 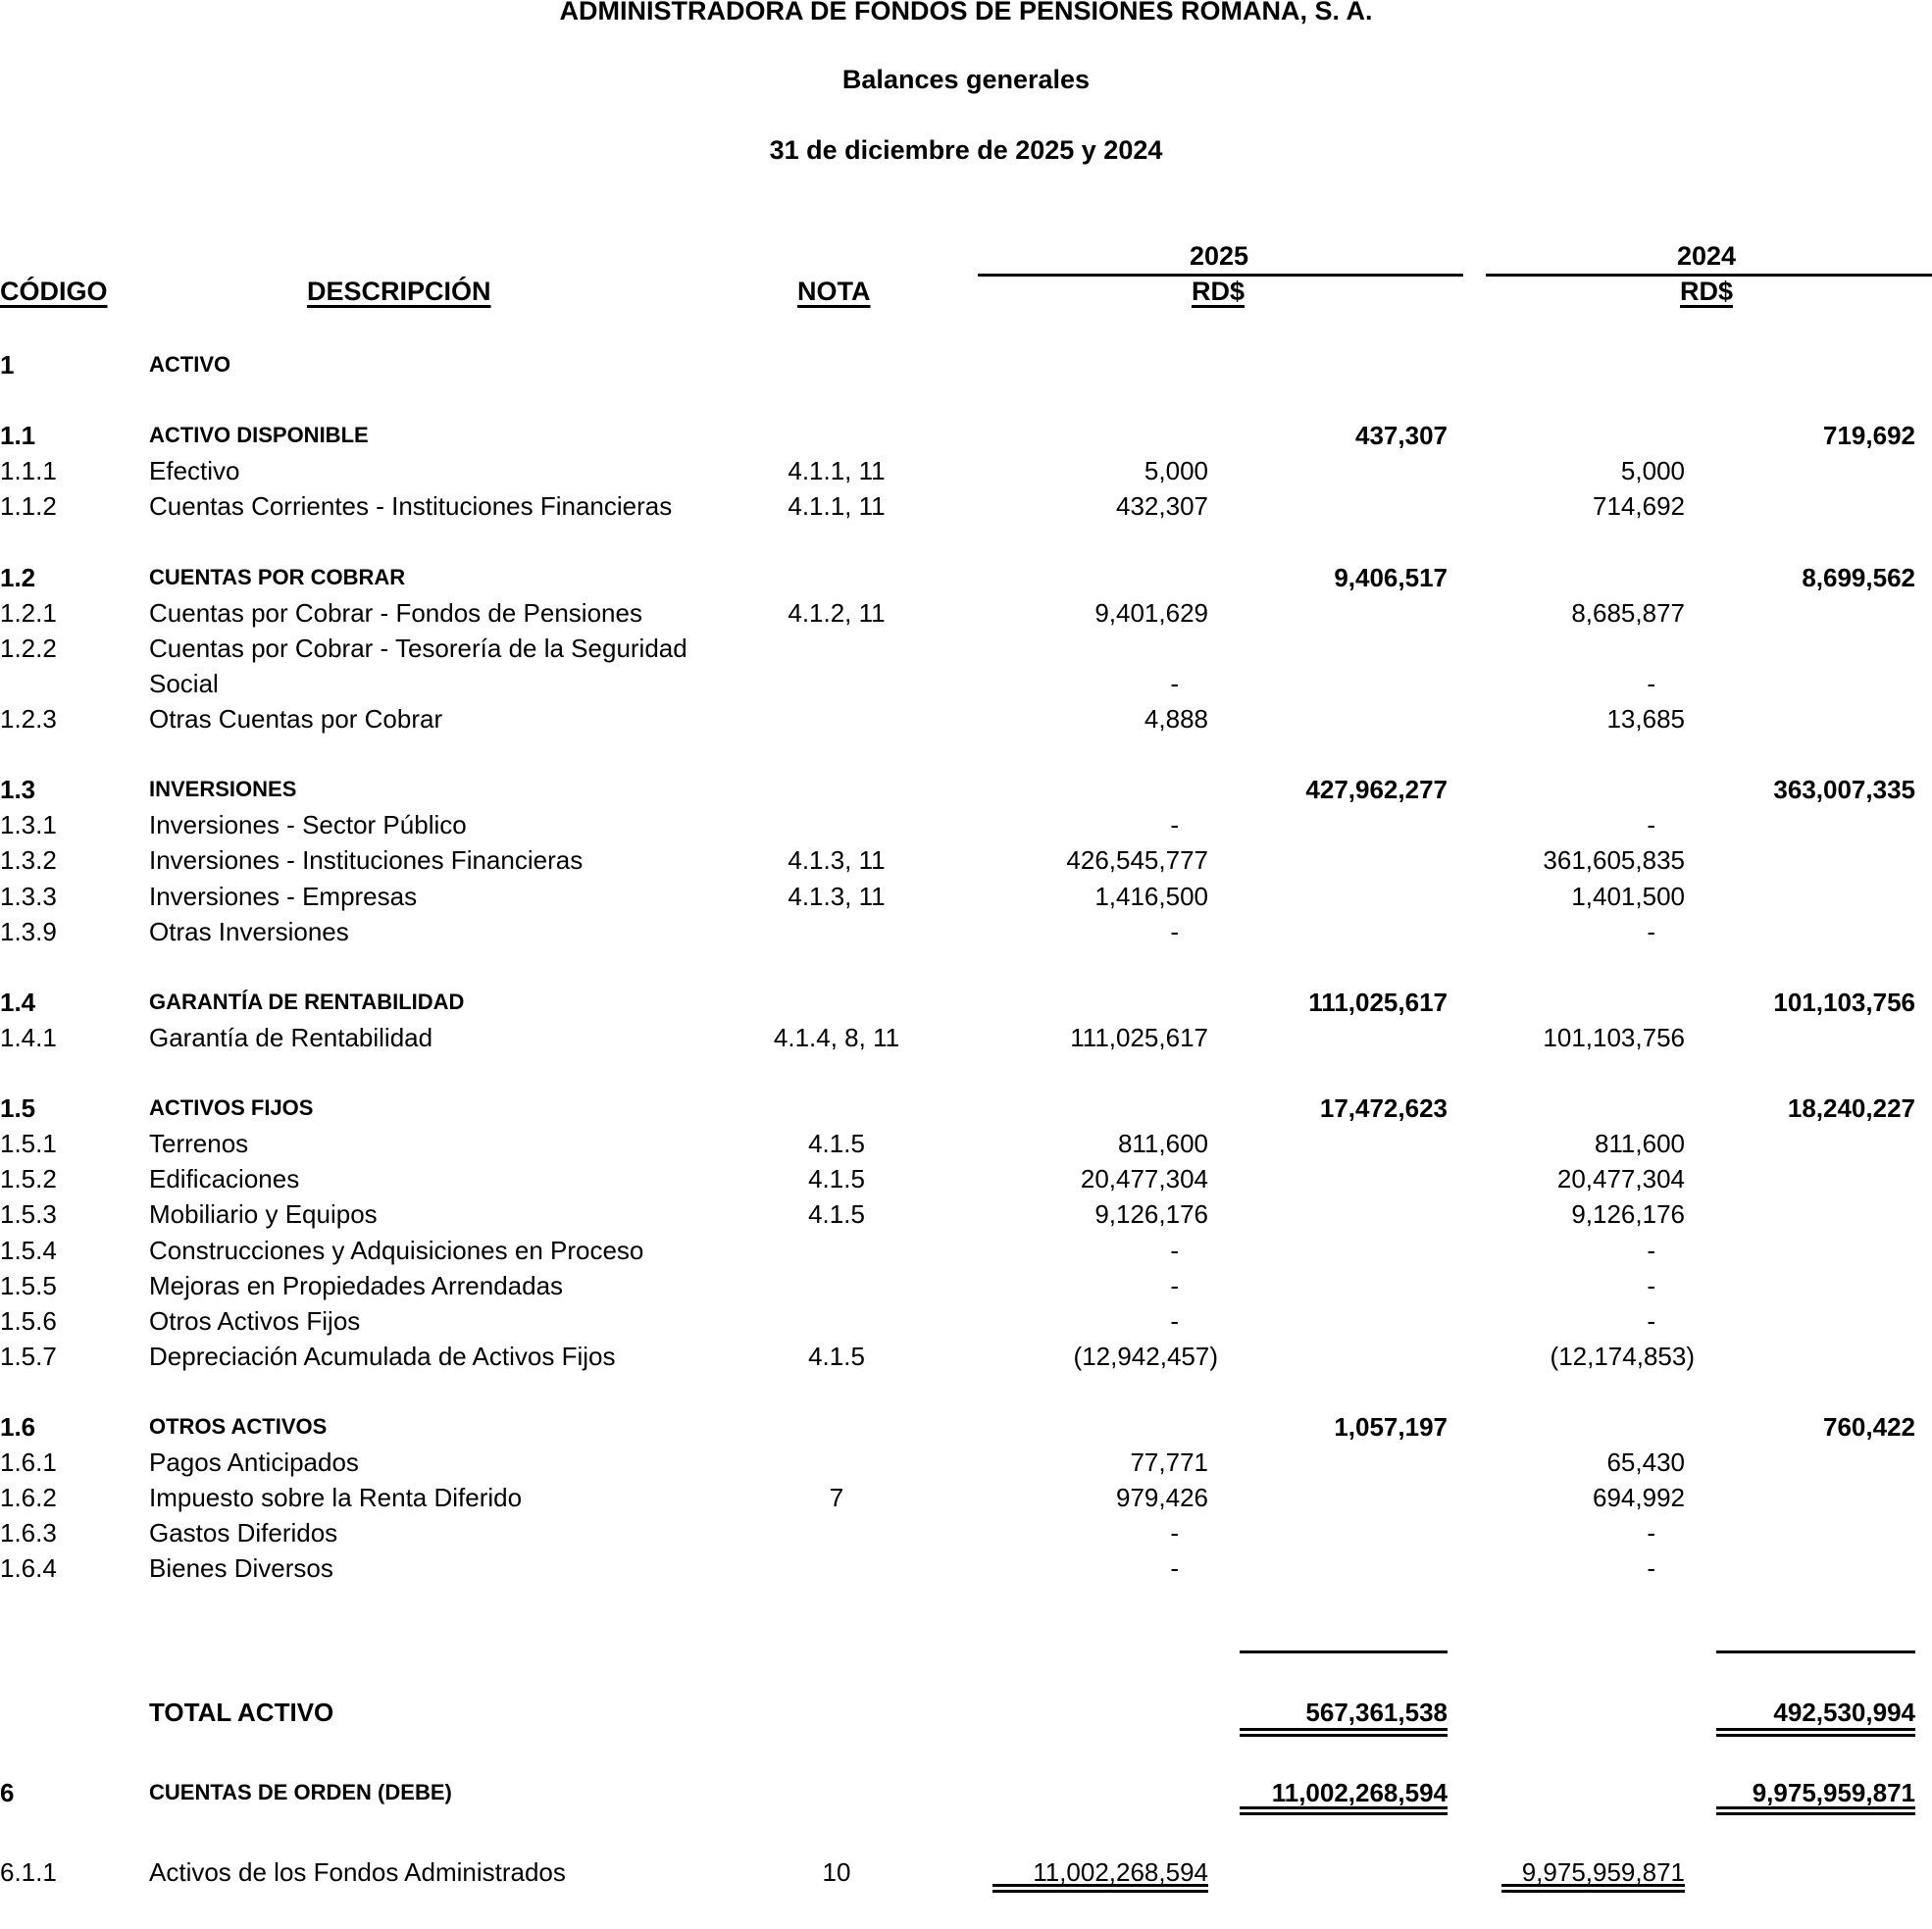 What do you see at coordinates (966, 1285) in the screenshot?
I see `table-row: 1.5.5 Mejoras en Propiedades Arrendadas - -` at bounding box center [966, 1285].